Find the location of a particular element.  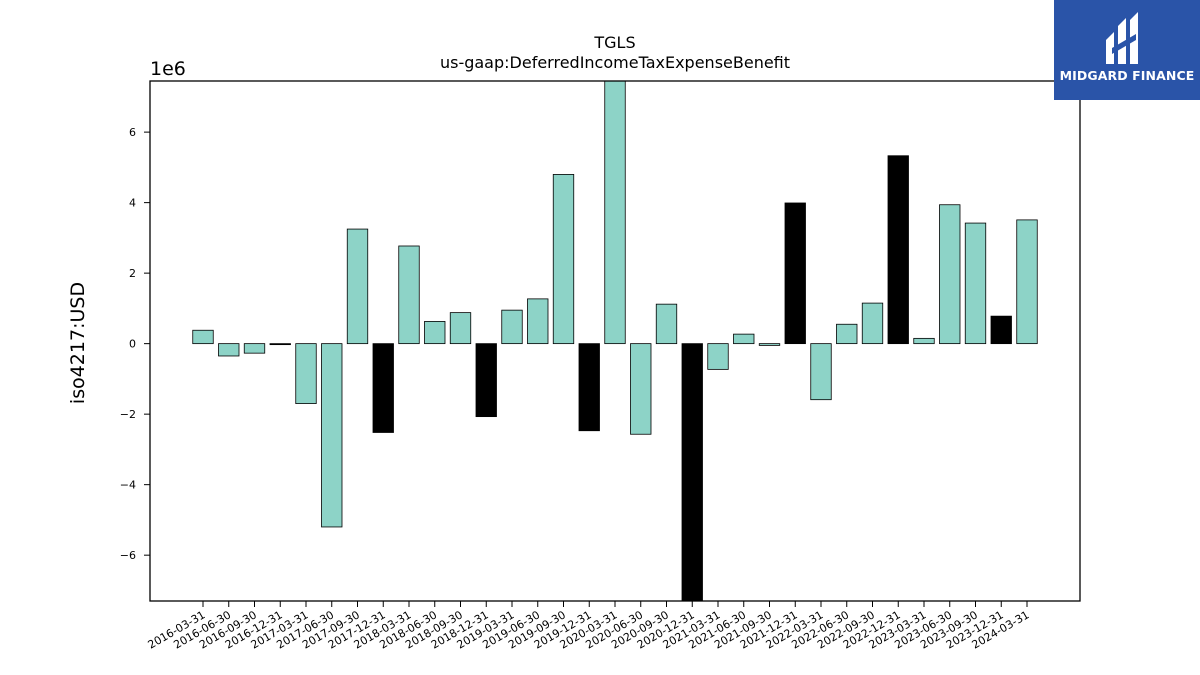

brand-name: MIDGARD FINANCE is located at coordinates (1127, 75).